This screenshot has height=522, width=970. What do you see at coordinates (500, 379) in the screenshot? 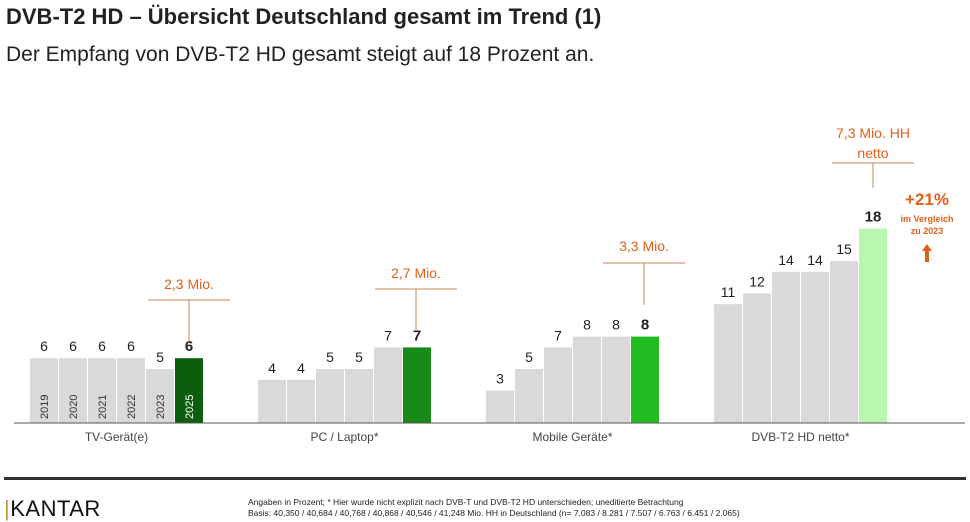
I see `data-label: 3` at bounding box center [500, 379].